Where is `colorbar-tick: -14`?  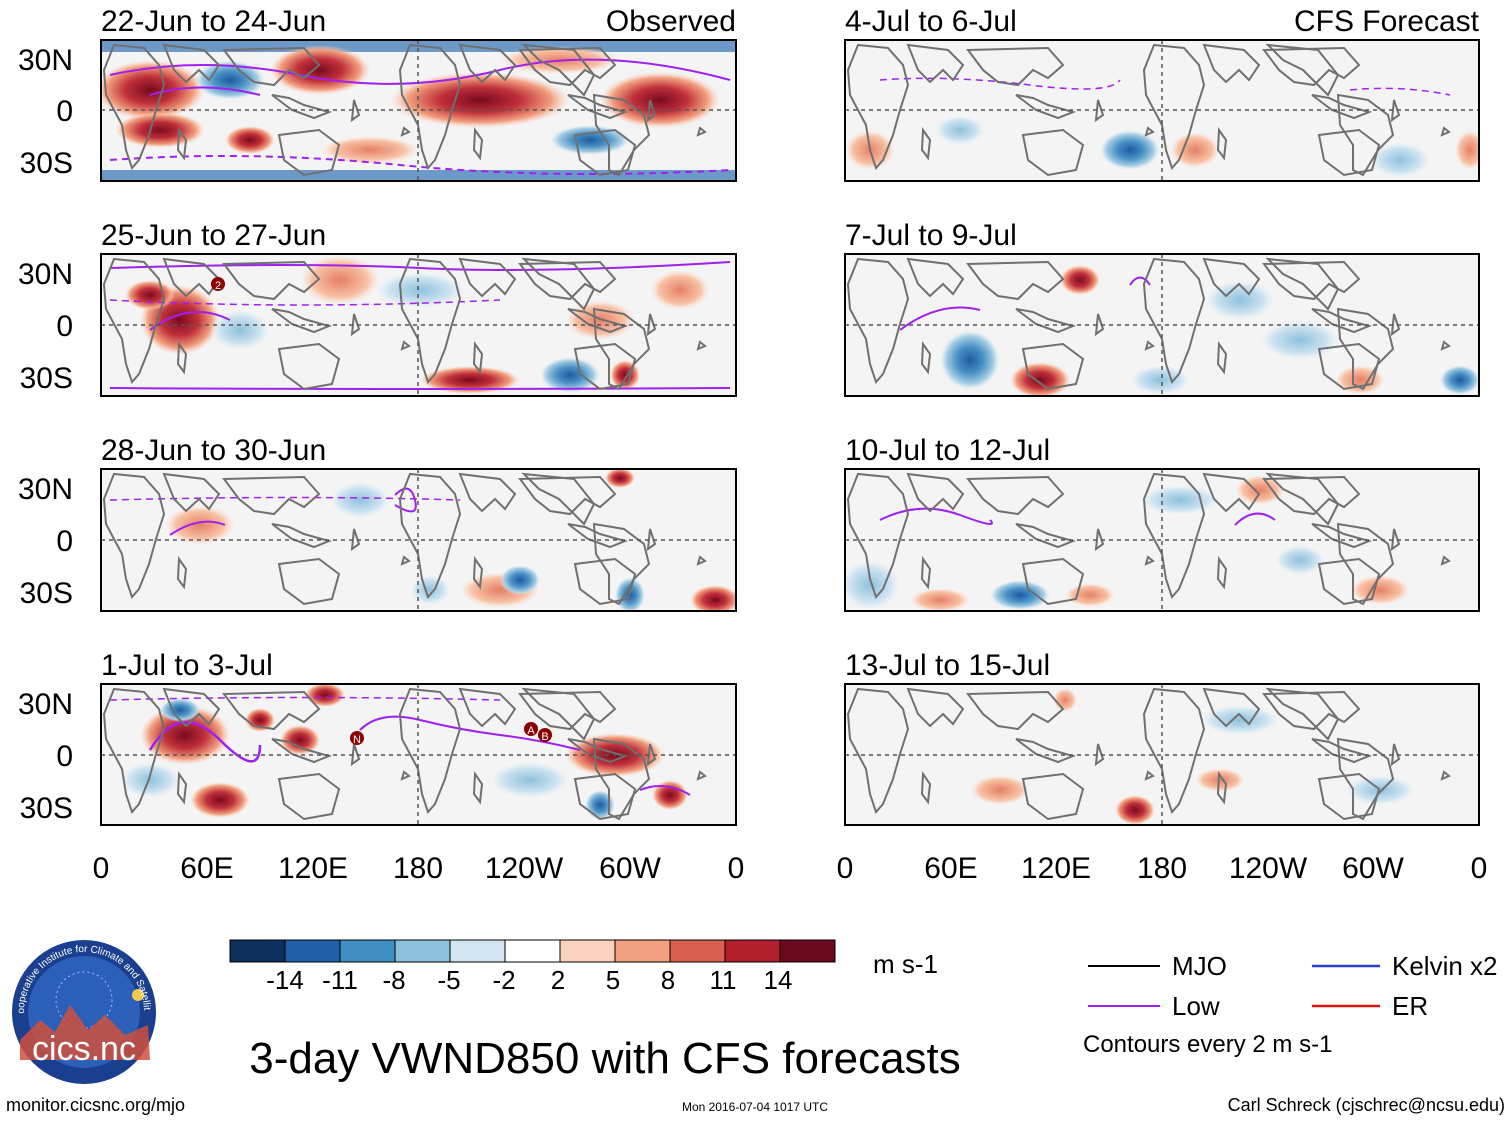 colorbar-tick: -14 is located at coordinates (285, 980).